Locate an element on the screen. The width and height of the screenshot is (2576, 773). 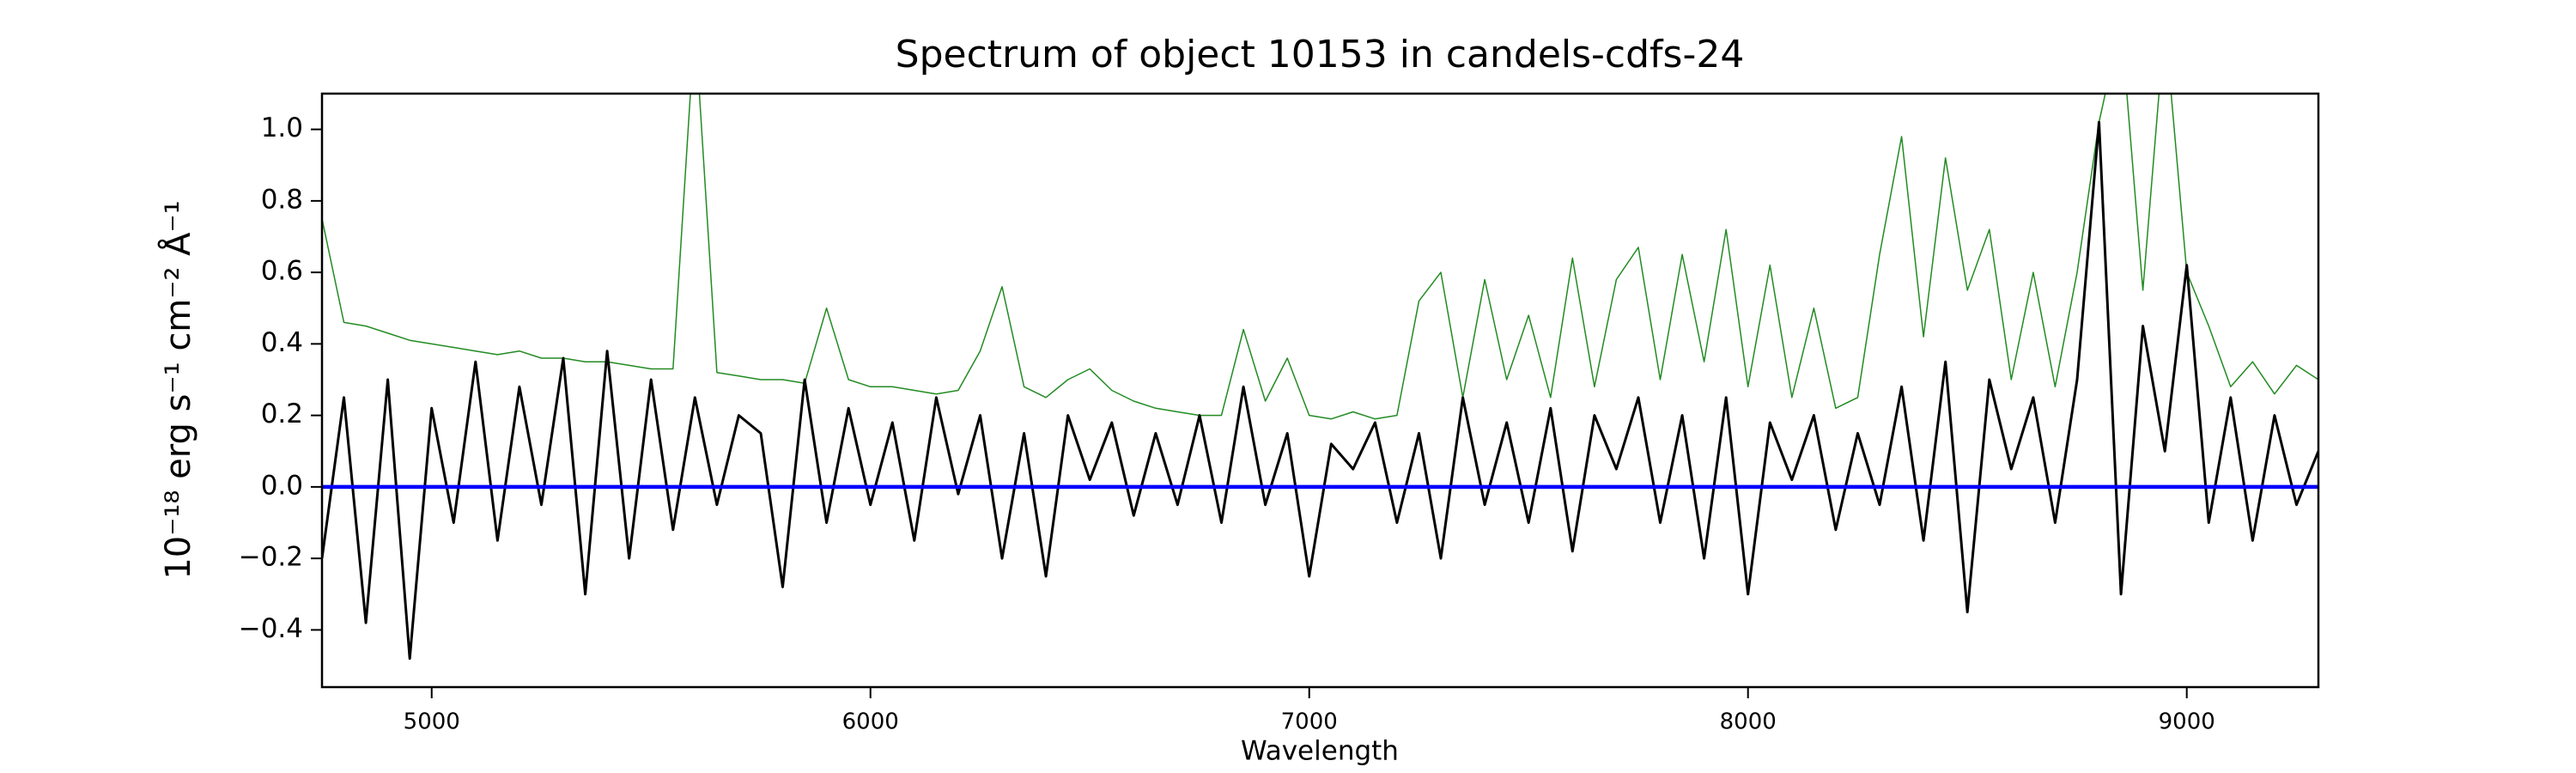
y-tick-label: −0.2 is located at coordinates (271, 557).